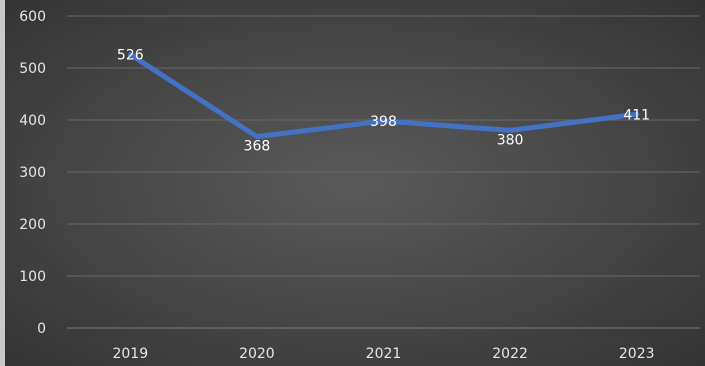 The height and width of the screenshot is (366, 705). Describe the element at coordinates (510, 354) in the screenshot. I see `x-tick-label-2022: 2022` at that location.